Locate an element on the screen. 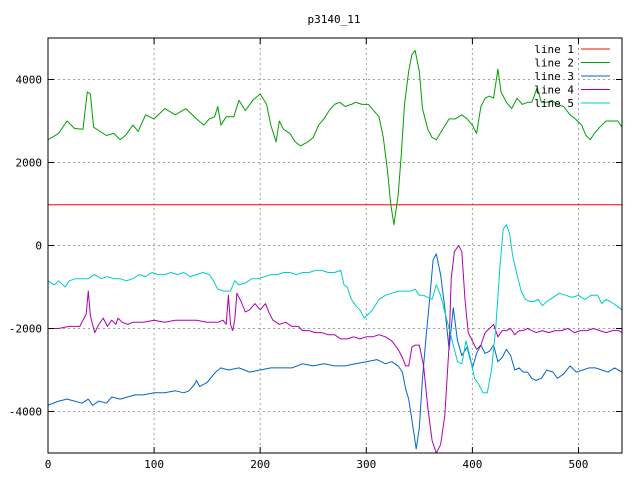  y-tick-label: 0 is located at coordinates (38, 246).